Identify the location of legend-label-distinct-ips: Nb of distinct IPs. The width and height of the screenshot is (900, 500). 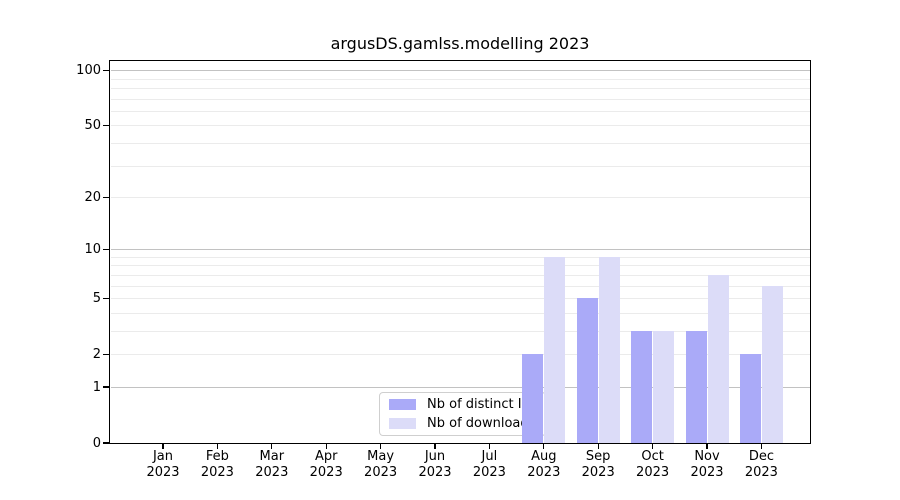
(481, 404).